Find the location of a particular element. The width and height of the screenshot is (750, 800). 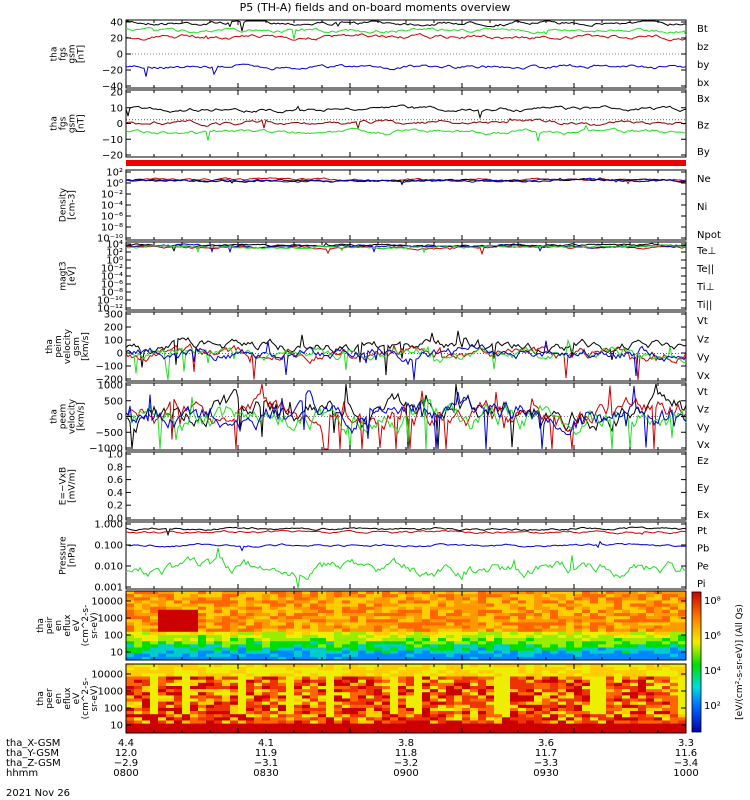

legend-ti||: Ti|| is located at coordinates (704, 305).